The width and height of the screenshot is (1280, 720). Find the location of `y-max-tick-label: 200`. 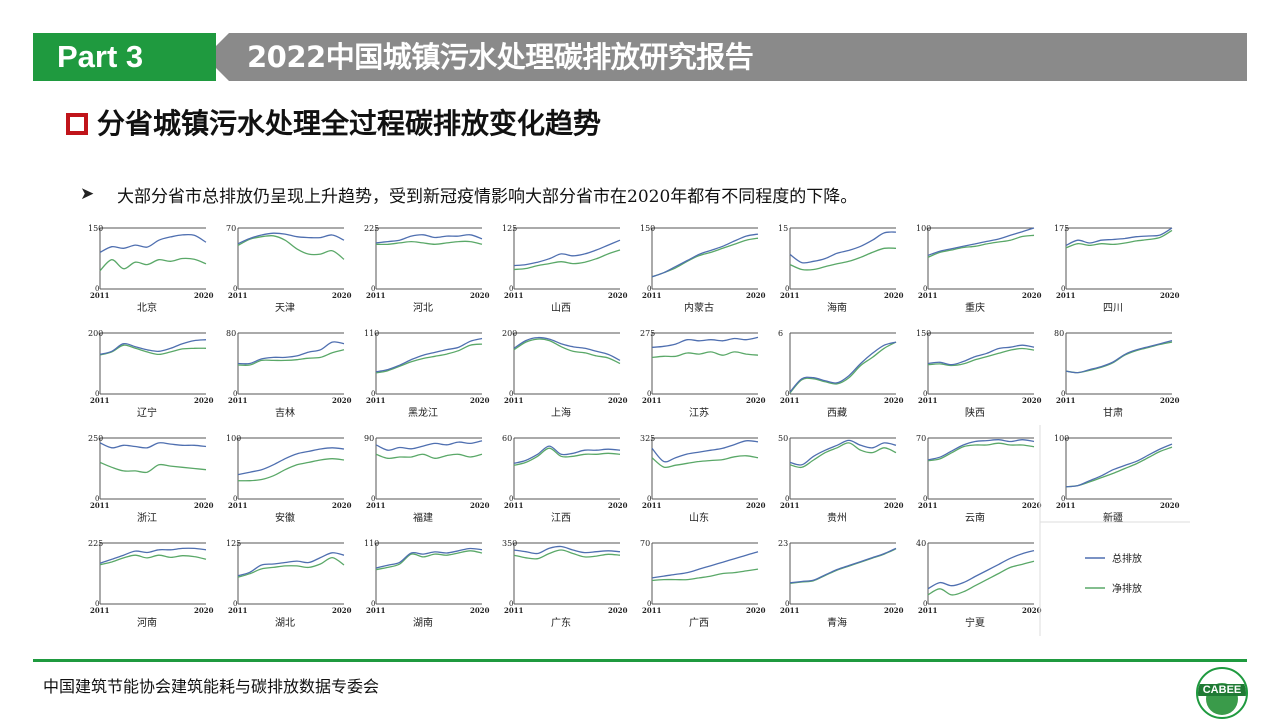

y-max-tick-label: 200 is located at coordinates (509, 333).